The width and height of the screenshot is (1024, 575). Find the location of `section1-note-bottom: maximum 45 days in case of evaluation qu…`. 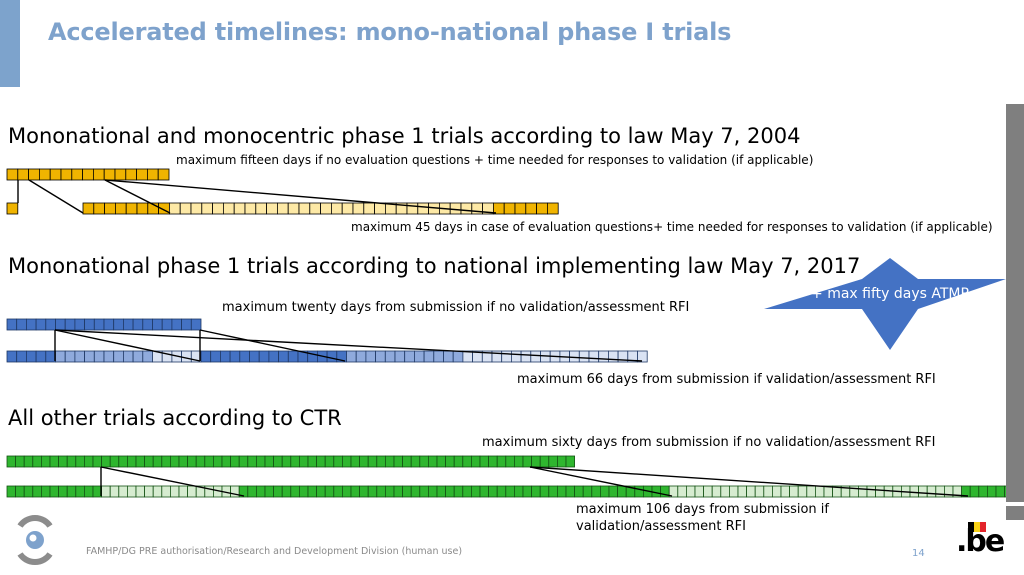

section1-note-bottom: maximum 45 days in case of evaluation qu… is located at coordinates (672, 227).